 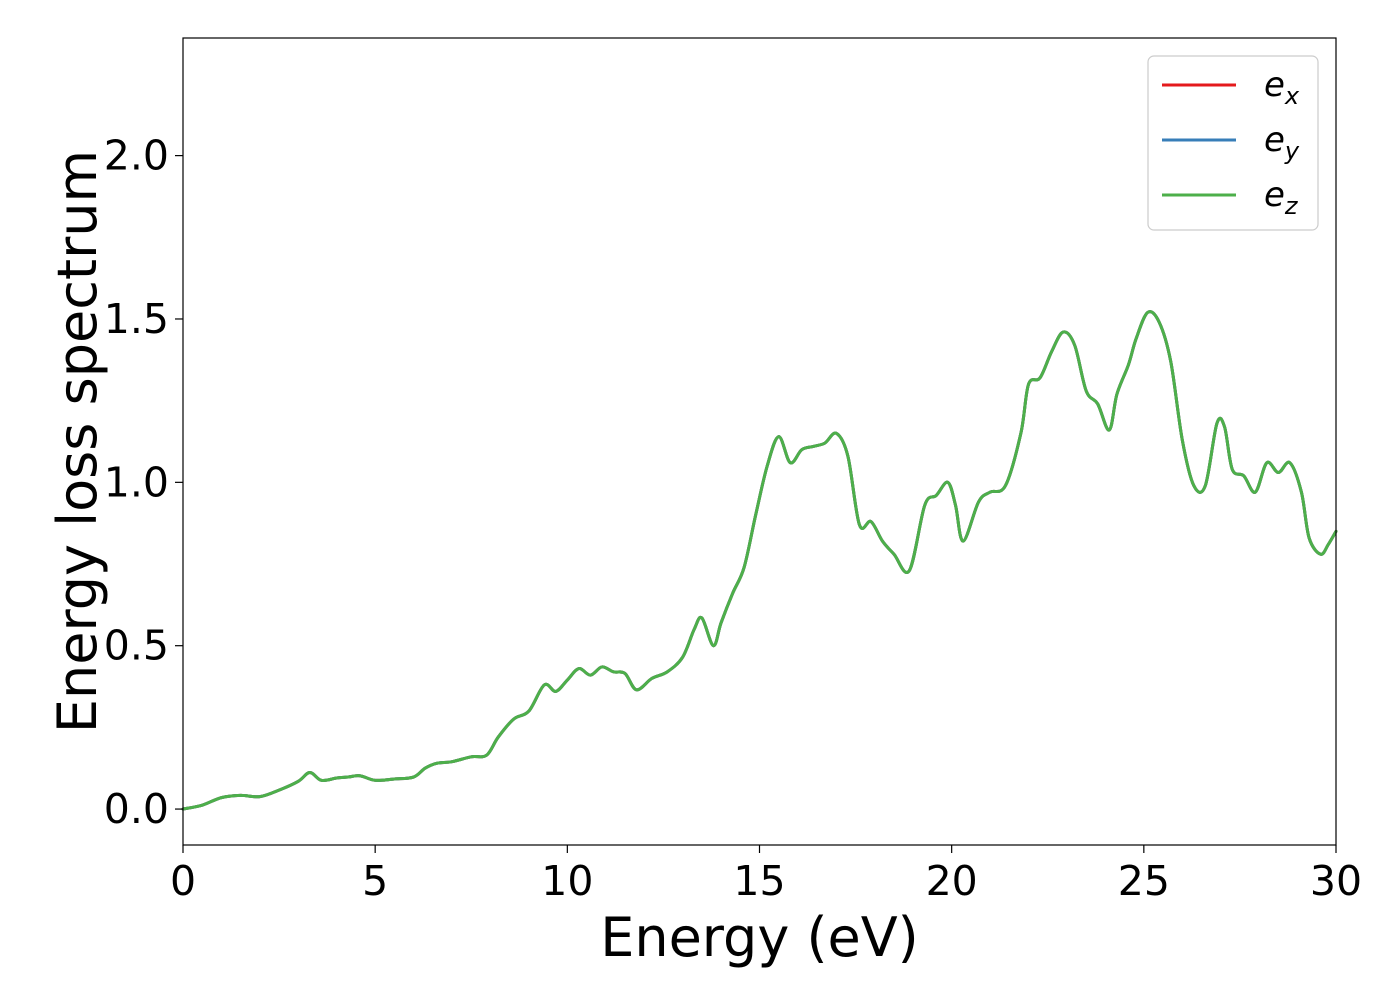 I want to click on x-tick-label: 30, so click(x=1336, y=881).